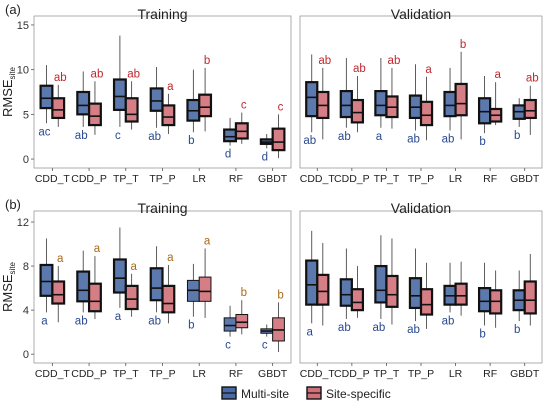  Describe the element at coordinates (7, 98) in the screenshot. I see `y-axis-label-main: RMSE` at that location.